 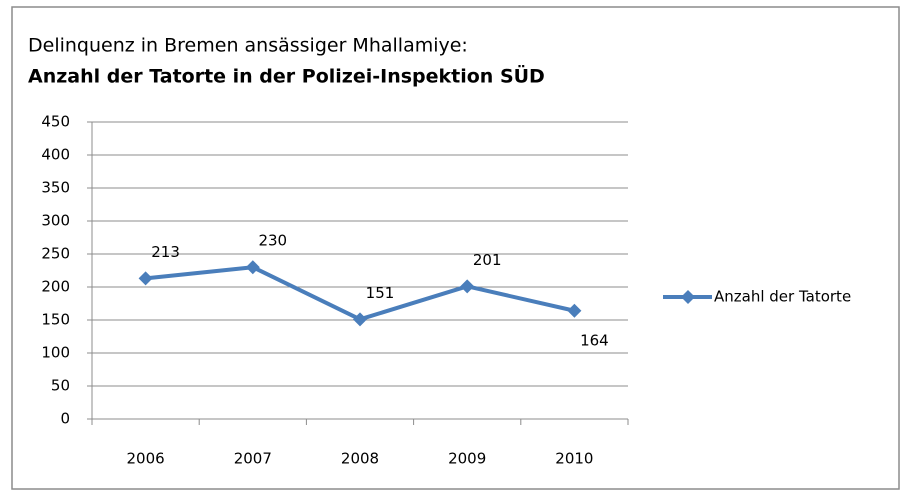 What do you see at coordinates (165, 252) in the screenshot?
I see `data-label: 213` at bounding box center [165, 252].